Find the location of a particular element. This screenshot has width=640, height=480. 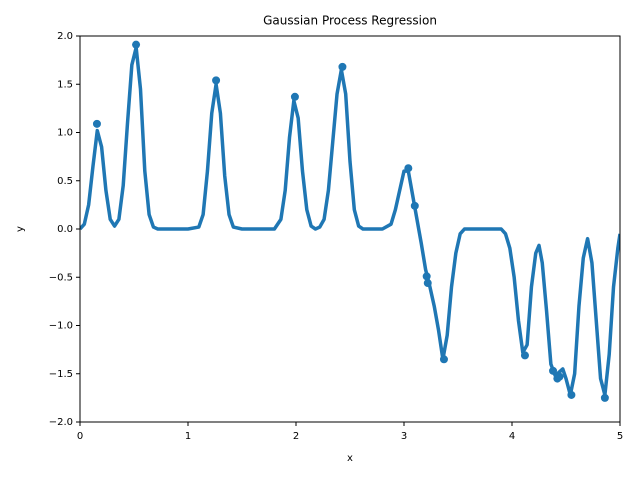

y-tick-label: −2.0 is located at coordinates (61, 422).